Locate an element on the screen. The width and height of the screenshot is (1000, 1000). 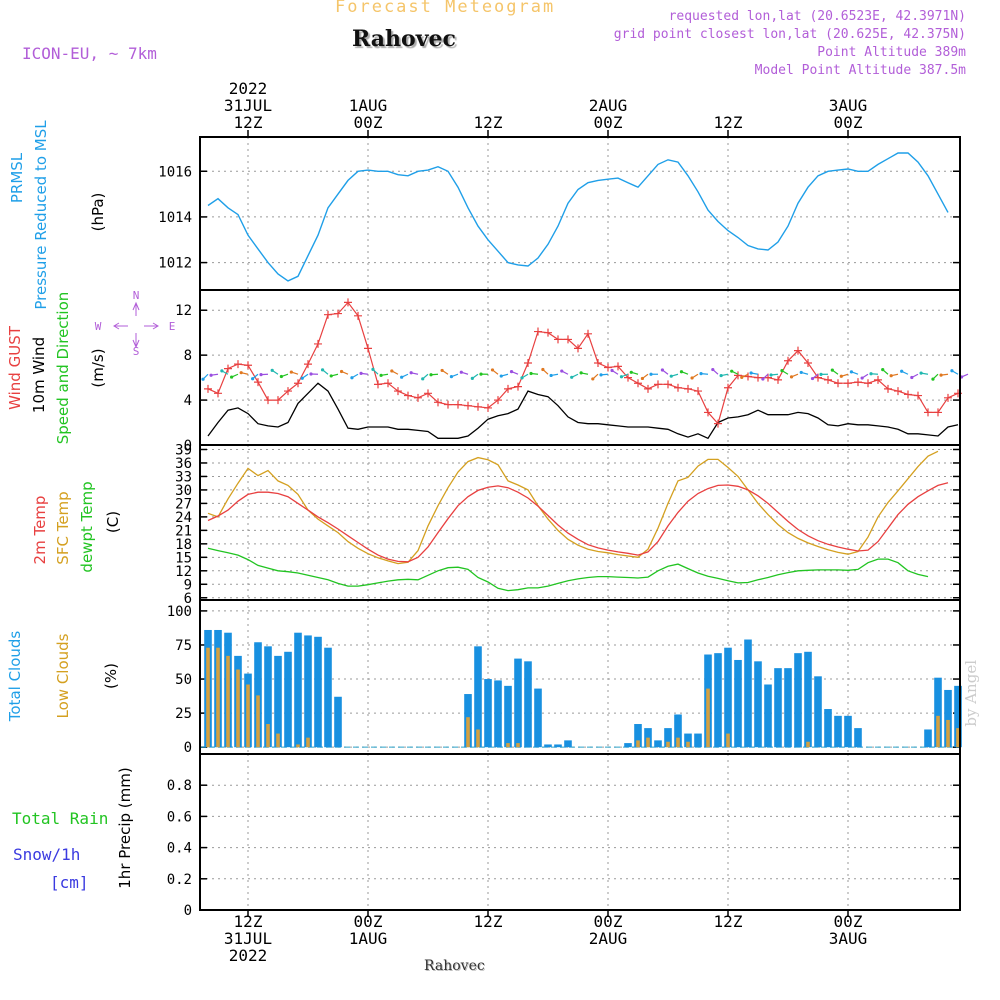
time-label-bottom: 00Z is located at coordinates (368, 921).